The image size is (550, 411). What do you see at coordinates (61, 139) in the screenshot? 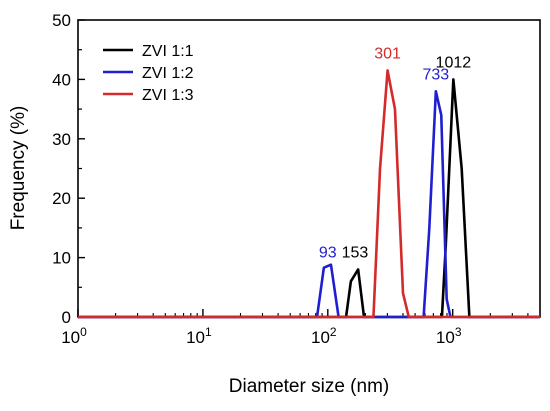
I see `y-tick-label: 30` at bounding box center [61, 139].